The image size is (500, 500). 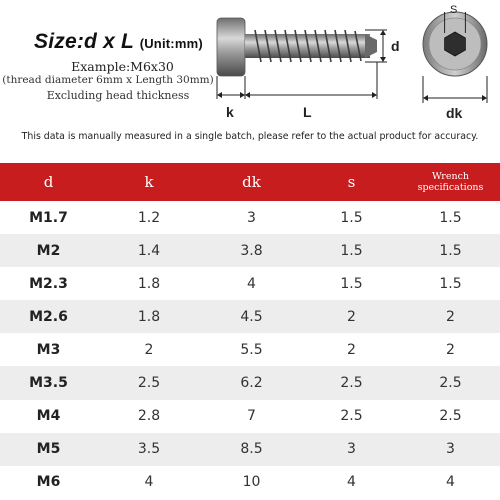 I want to click on cell-d: M6, so click(x=48, y=482).